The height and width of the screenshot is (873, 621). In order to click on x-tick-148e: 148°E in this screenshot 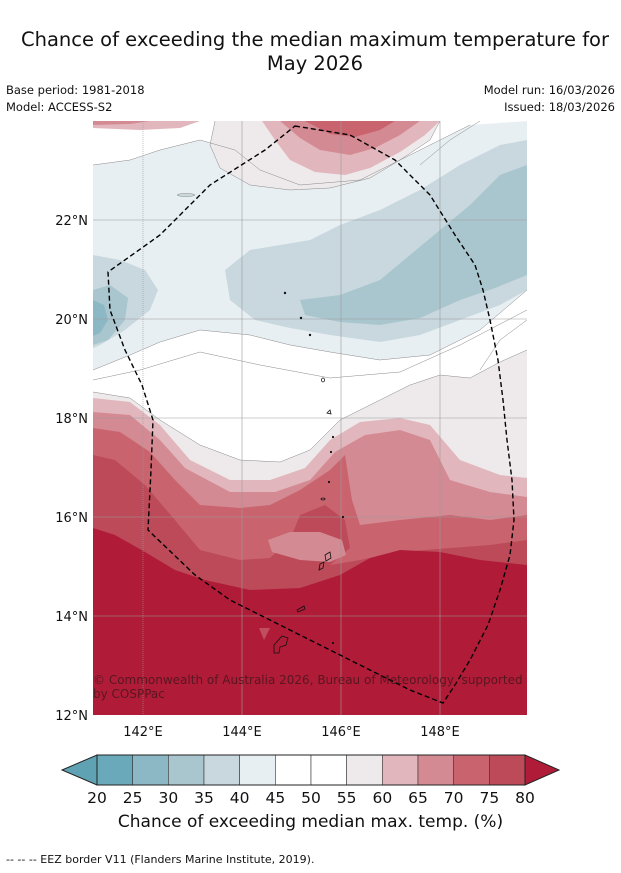, I will do `click(440, 732)`.